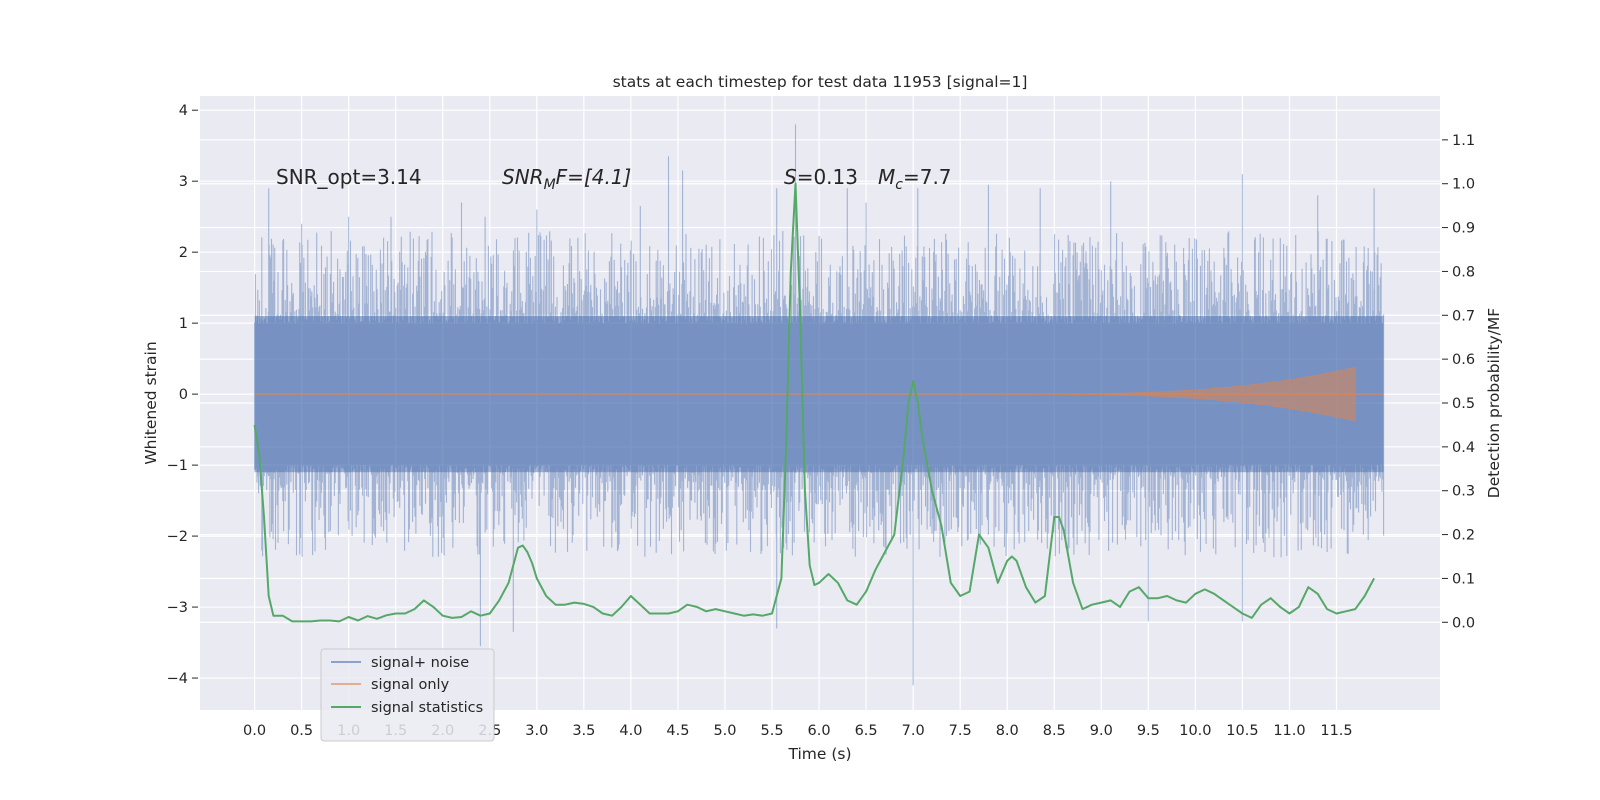 This screenshot has height=800, width=1600. I want to click on annotation-snr-mf-tail: F=[4.1], so click(594, 177).